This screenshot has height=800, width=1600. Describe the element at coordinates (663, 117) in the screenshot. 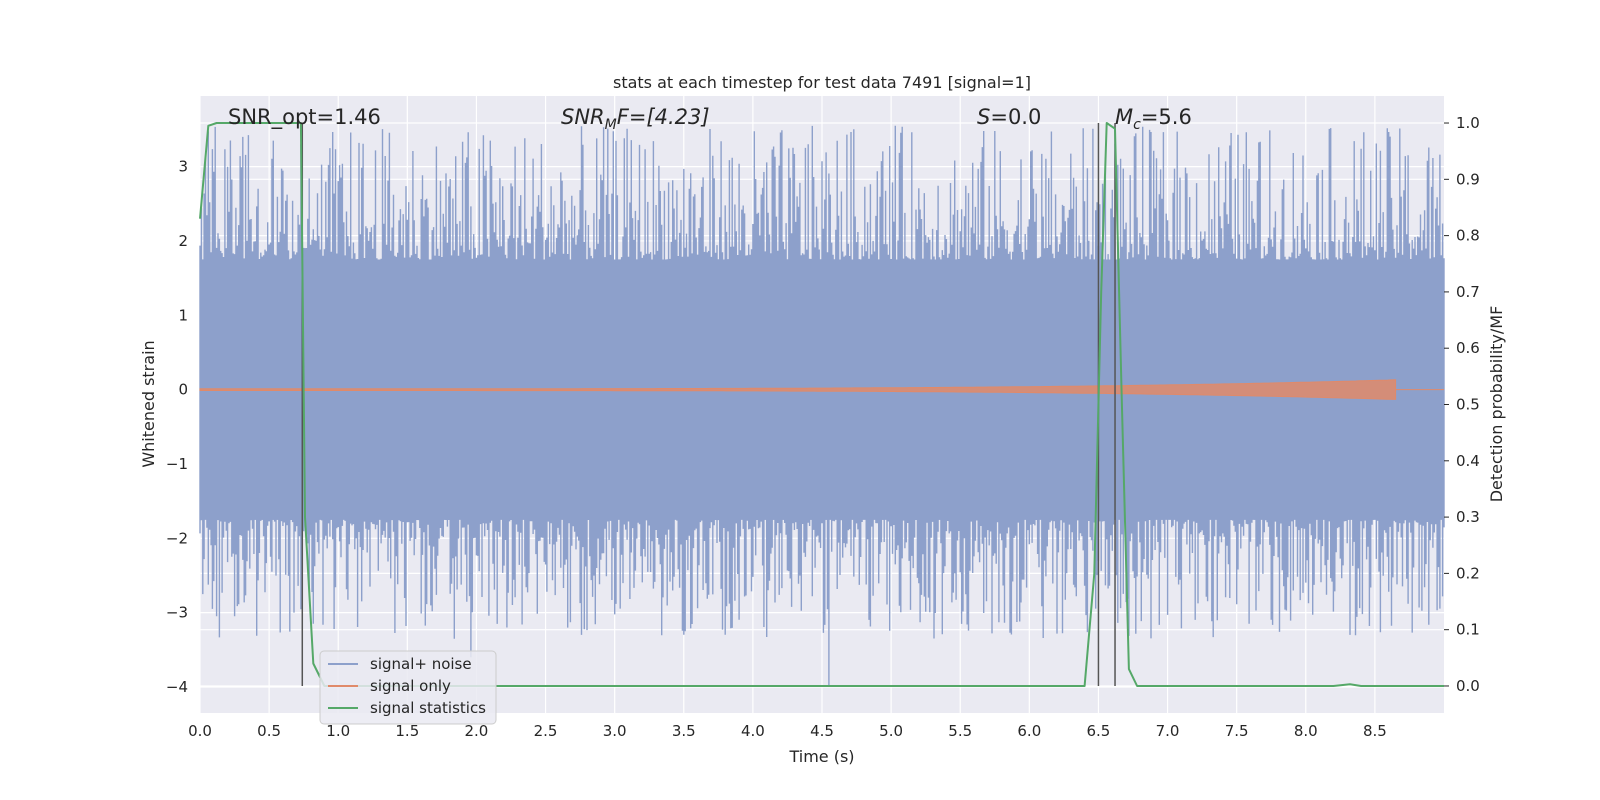

I see `annotation-snr-mf-rest: F=[4.23]` at that location.